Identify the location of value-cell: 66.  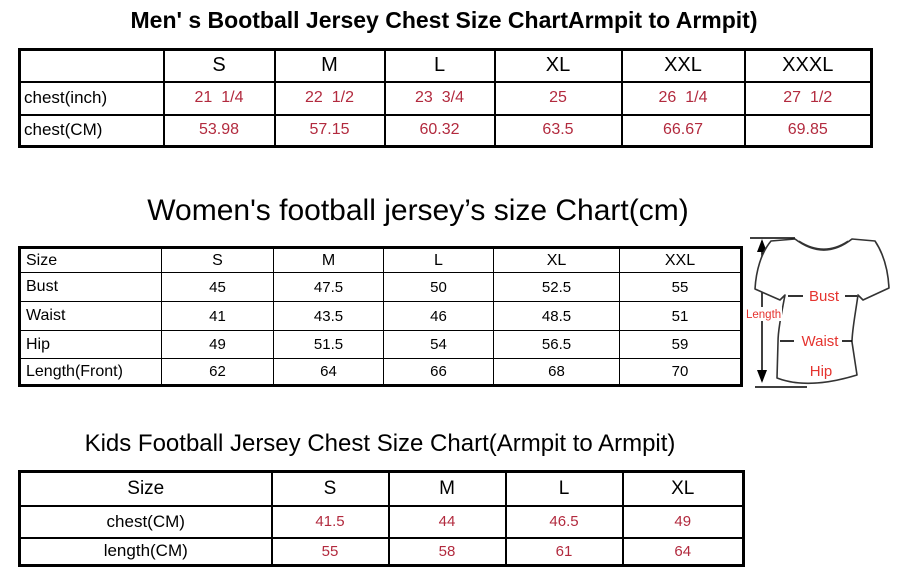
(438, 372).